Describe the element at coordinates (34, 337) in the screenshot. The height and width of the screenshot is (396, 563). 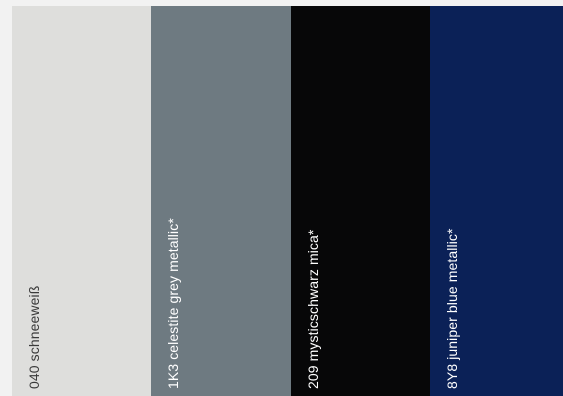
I see `swatch-label: 040 schneeweiß` at that location.